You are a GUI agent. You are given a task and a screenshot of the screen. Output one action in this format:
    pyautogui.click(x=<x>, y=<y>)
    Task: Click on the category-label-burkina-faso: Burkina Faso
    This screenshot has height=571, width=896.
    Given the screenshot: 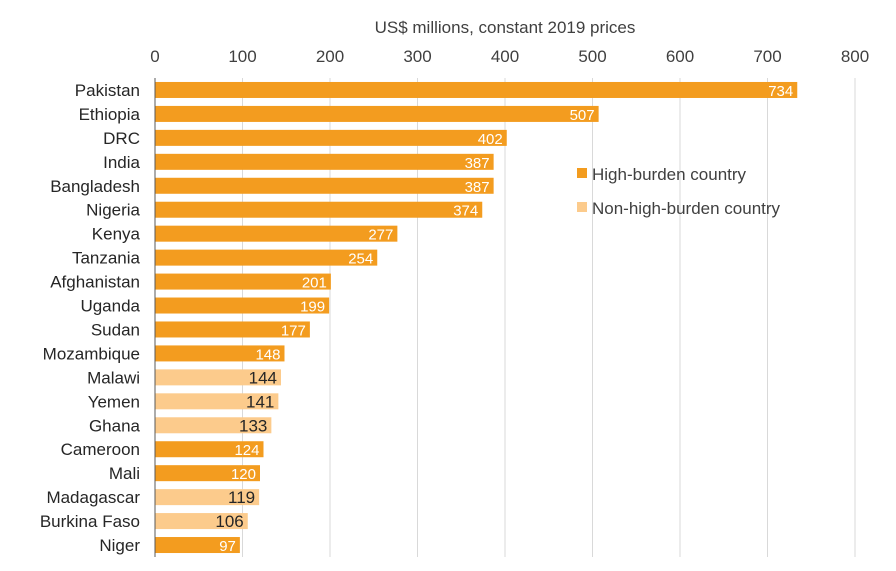 What is the action you would take?
    pyautogui.click(x=90, y=521)
    